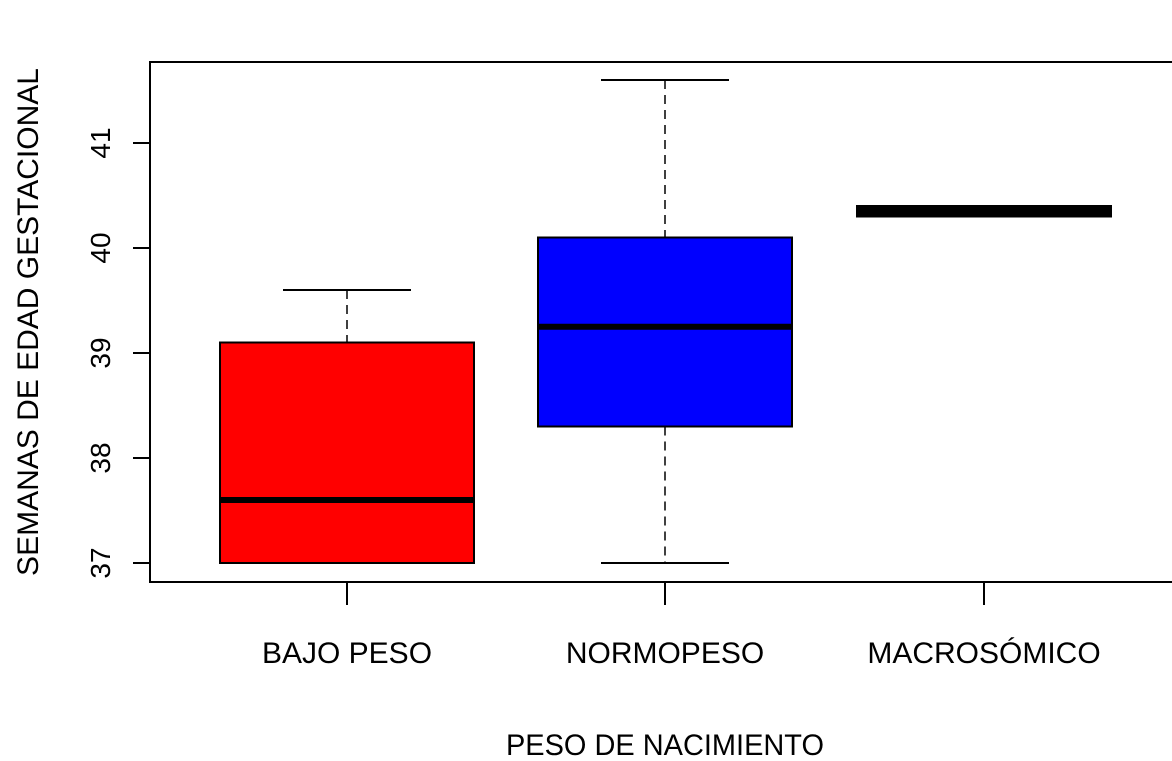 The height and width of the screenshot is (761, 1172). I want to click on y-axis: 37 38 39 40 41, so click(118, 353).